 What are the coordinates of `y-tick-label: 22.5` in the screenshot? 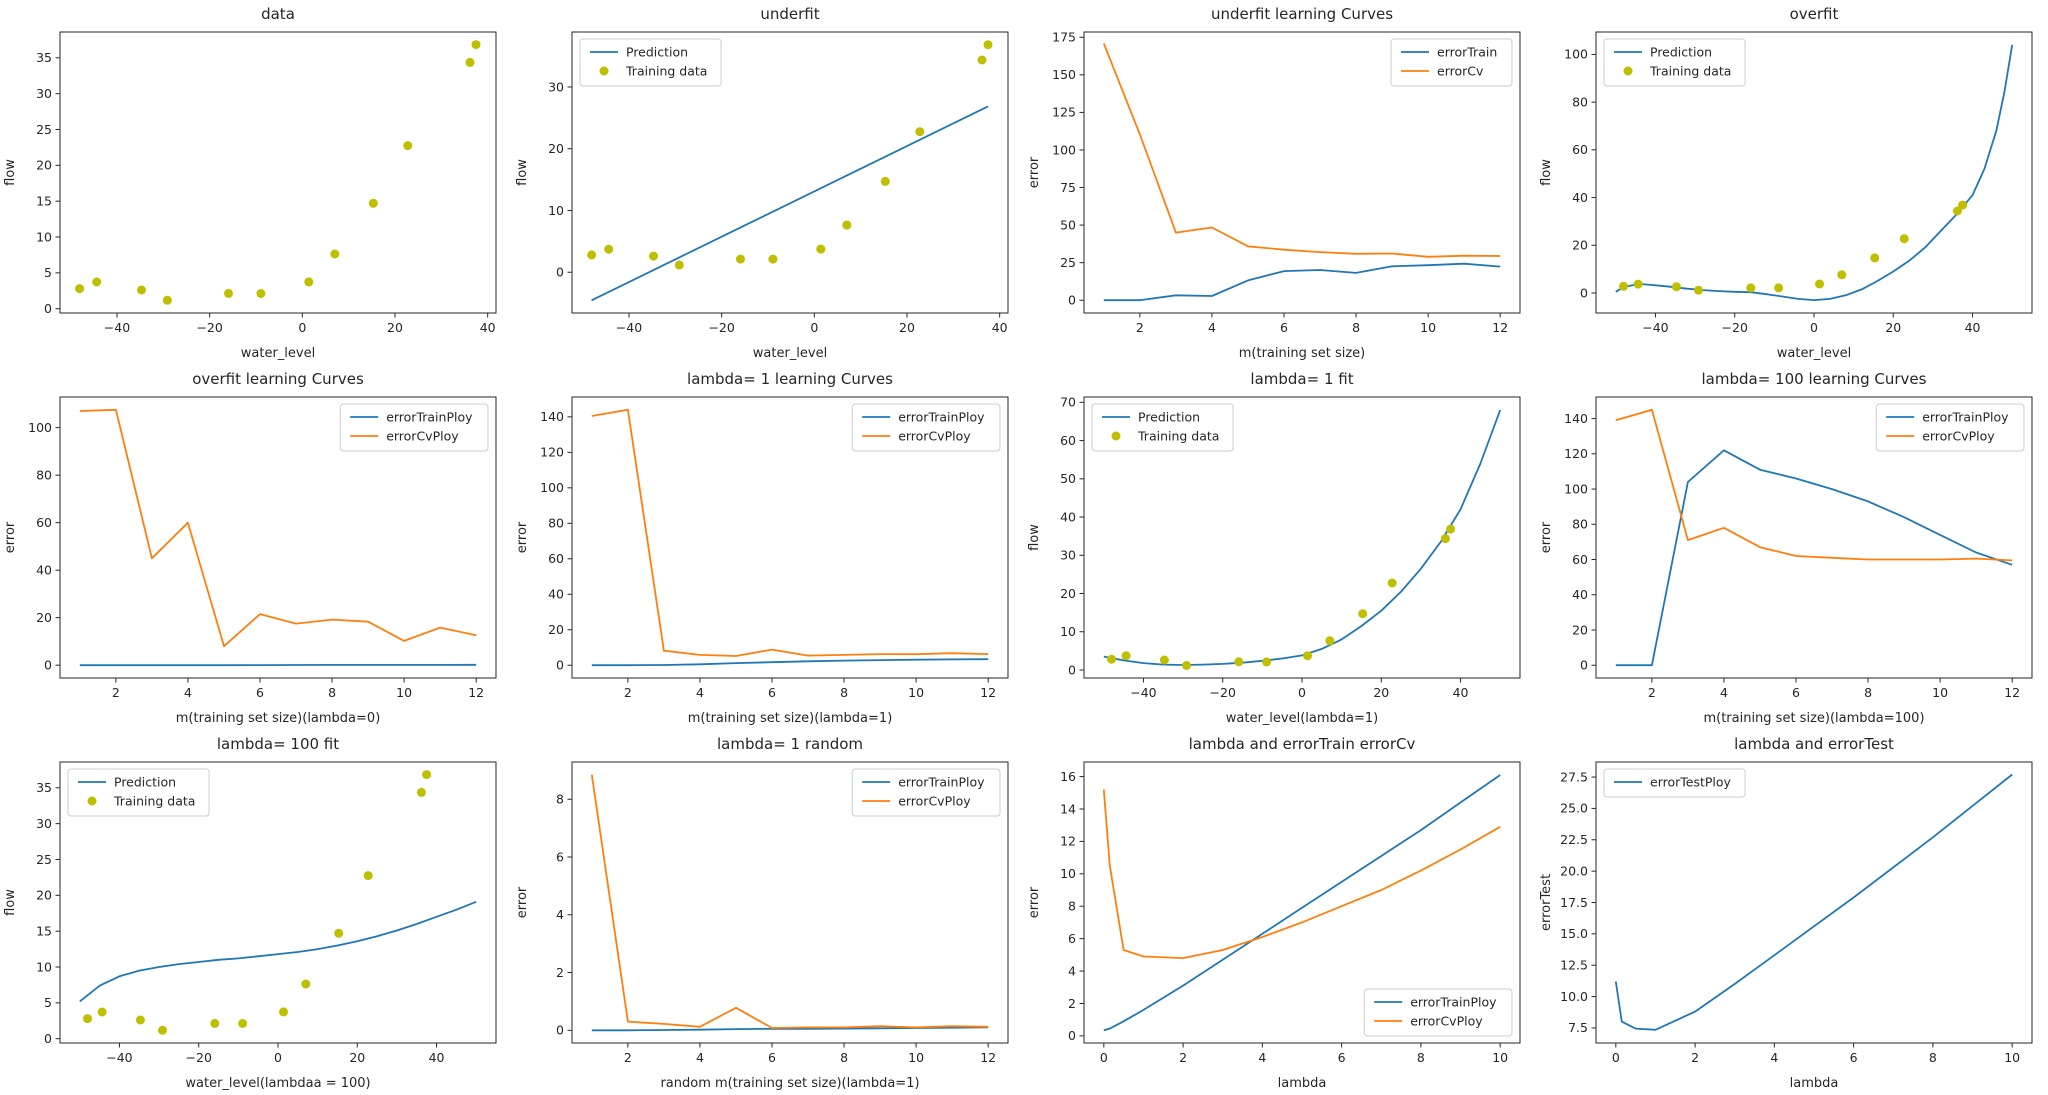 It's located at (1574, 839).